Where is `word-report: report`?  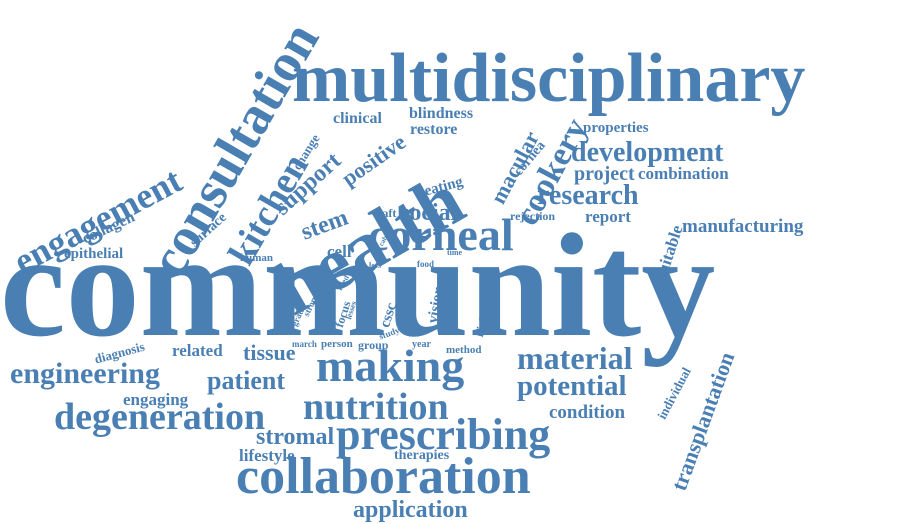
word-report: report is located at coordinates (608, 216).